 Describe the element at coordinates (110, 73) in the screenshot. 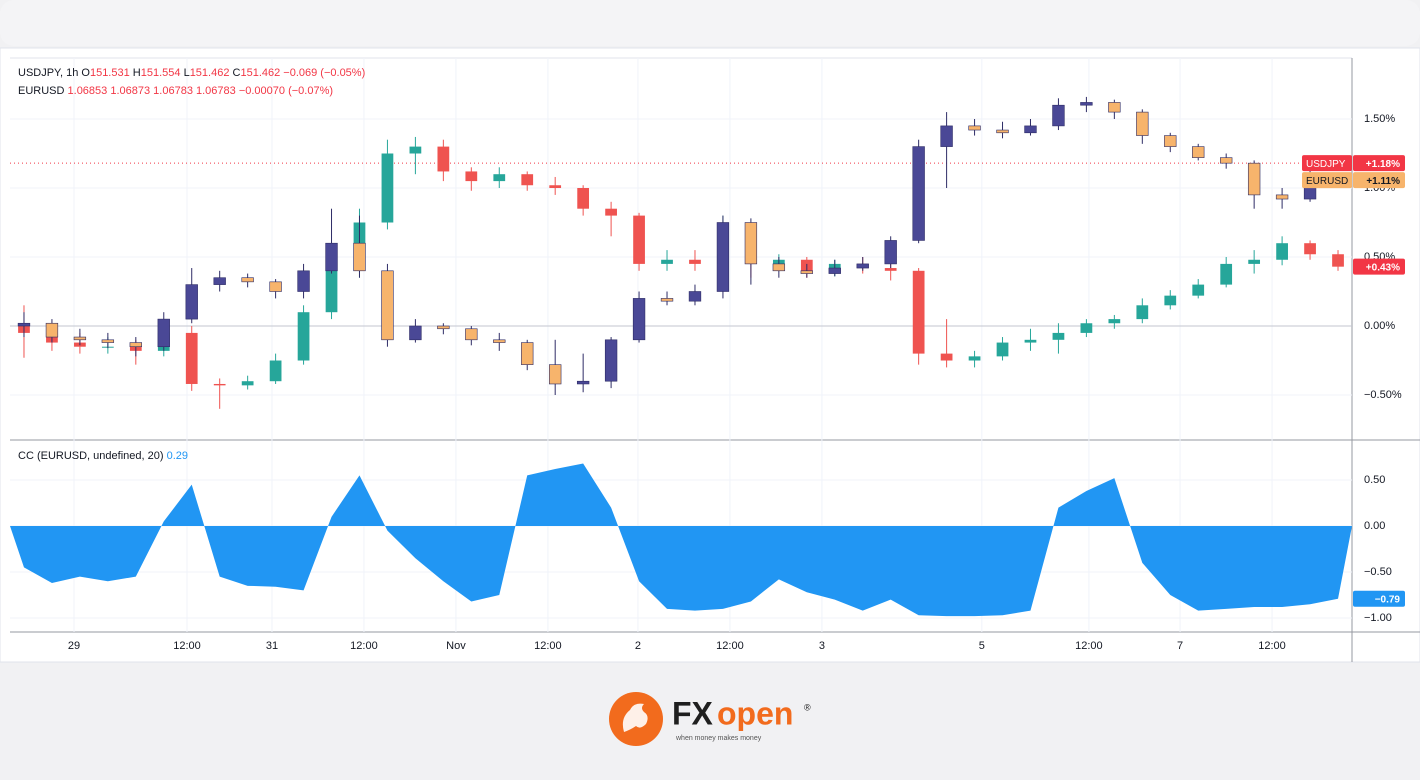

I see `legend-value: 151.531` at that location.